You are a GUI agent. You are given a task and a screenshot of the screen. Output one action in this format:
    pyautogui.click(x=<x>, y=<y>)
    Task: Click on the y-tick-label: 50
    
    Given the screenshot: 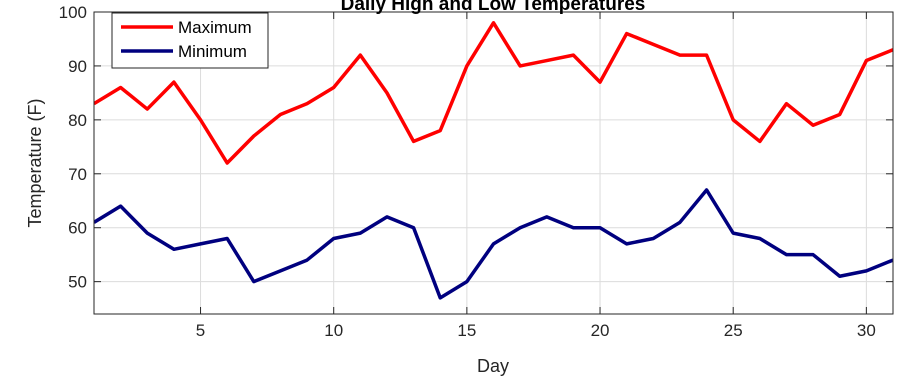 What is the action you would take?
    pyautogui.click(x=77, y=282)
    